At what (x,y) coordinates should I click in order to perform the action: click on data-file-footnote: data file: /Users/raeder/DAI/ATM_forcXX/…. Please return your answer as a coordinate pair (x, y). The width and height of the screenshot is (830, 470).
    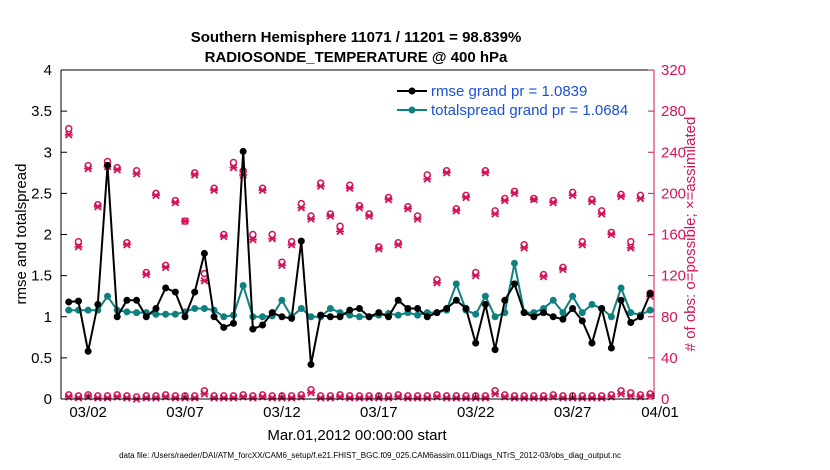
    Looking at the image, I should click on (370, 455).